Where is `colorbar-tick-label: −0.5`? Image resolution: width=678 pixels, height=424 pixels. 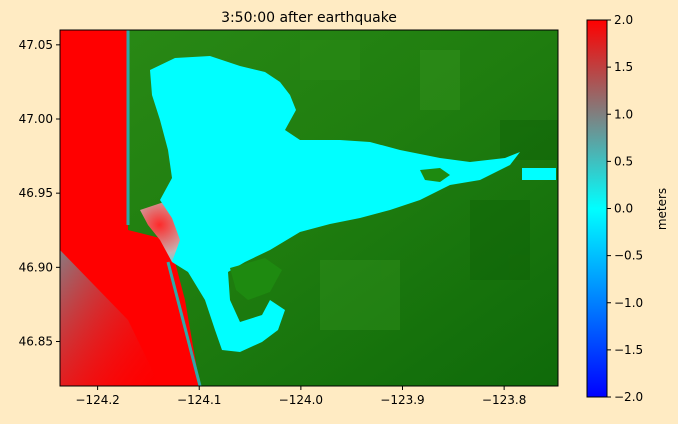
colorbar-tick-label: −0.5 is located at coordinates (628, 256).